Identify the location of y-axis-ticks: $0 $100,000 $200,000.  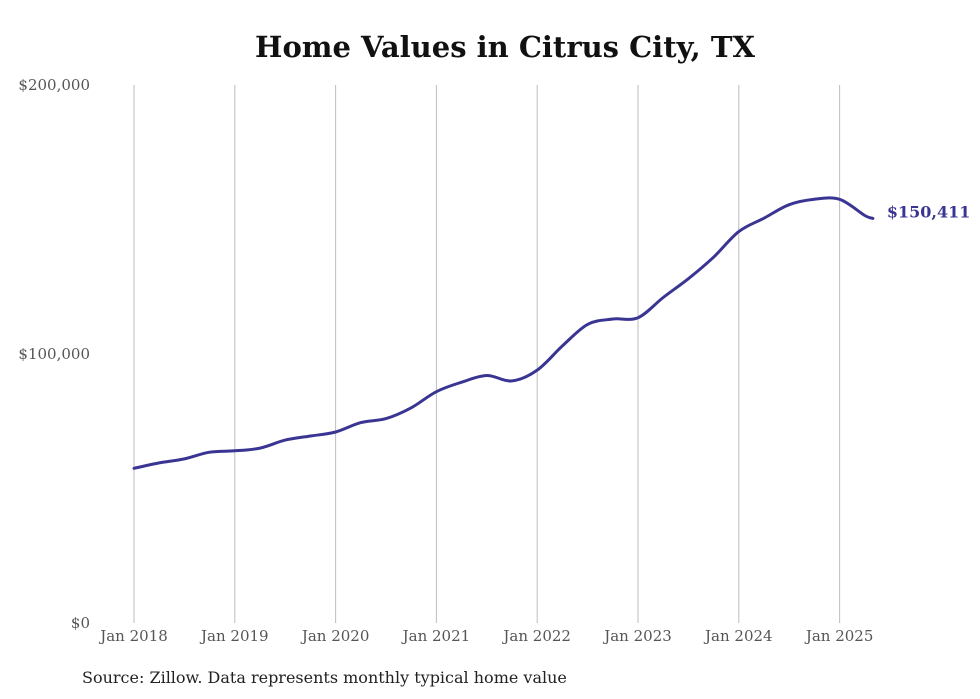
(54, 354).